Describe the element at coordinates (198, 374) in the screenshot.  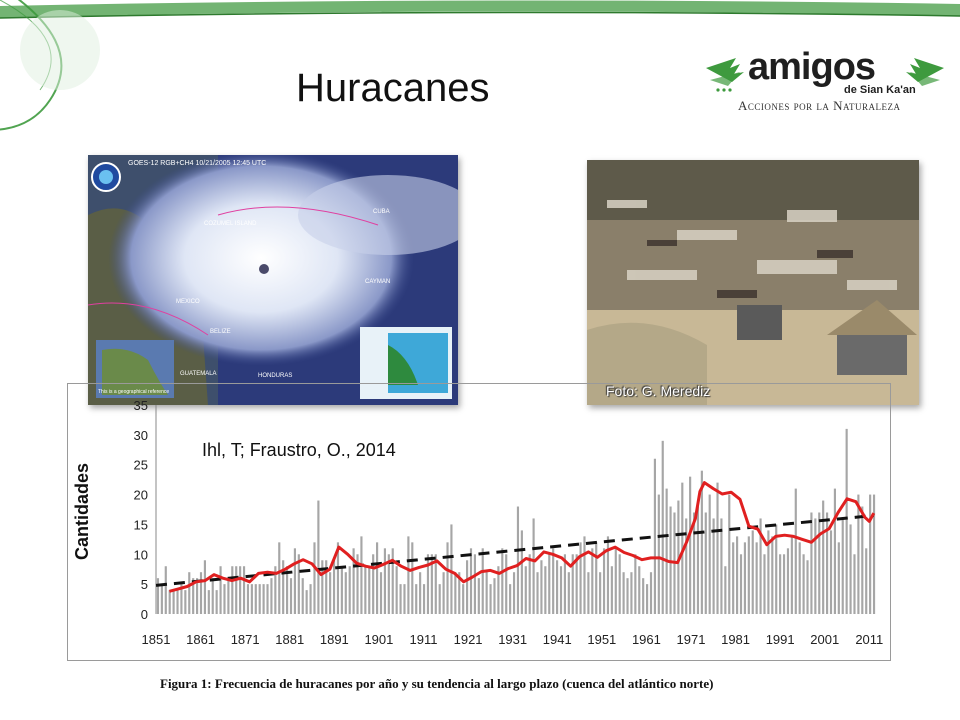
I see `svg-text: GUATEMALA` at that location.